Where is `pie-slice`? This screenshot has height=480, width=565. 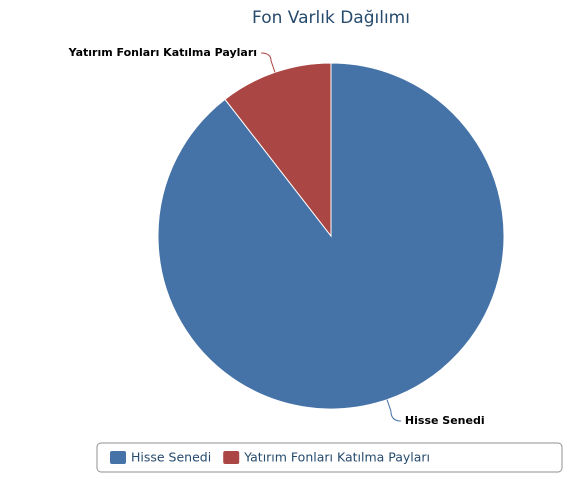
pie-slice is located at coordinates (278, 150).